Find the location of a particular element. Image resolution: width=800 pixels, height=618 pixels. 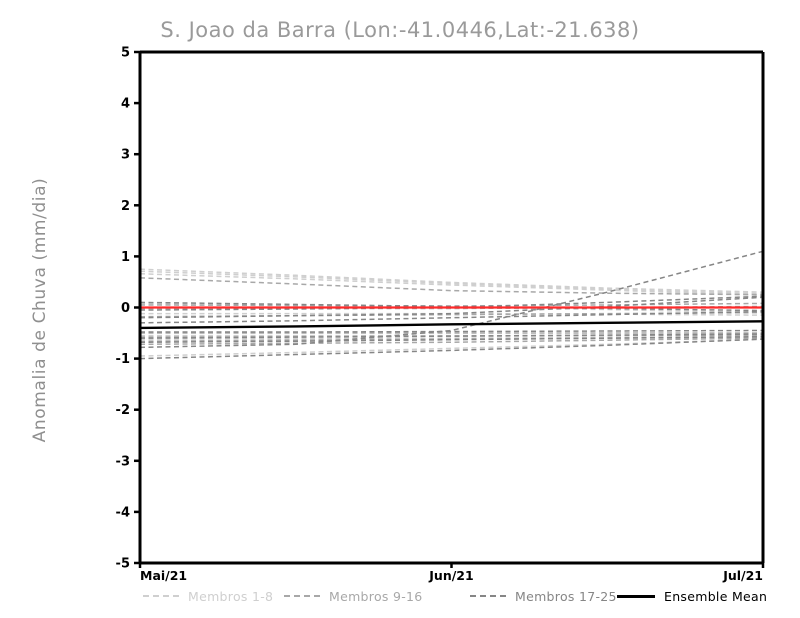

y-tick-label: 4 is located at coordinates (125, 104).